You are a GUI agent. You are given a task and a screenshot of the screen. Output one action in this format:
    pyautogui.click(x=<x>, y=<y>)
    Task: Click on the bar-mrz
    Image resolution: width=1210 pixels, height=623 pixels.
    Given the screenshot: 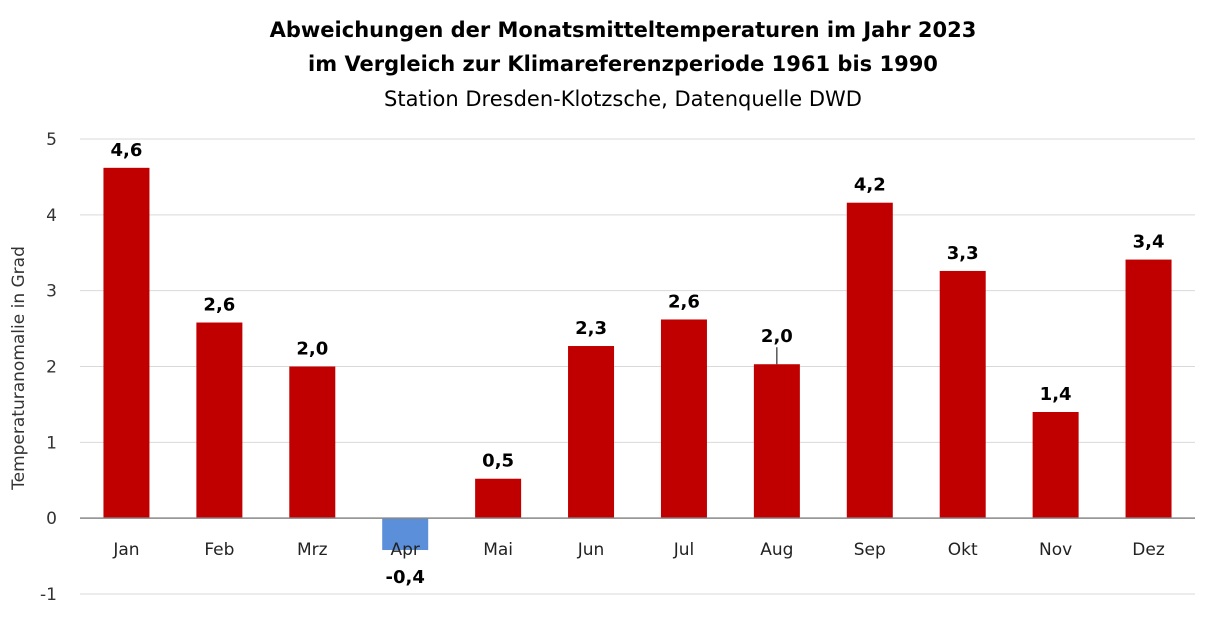 What is the action you would take?
    pyautogui.click(x=312, y=442)
    